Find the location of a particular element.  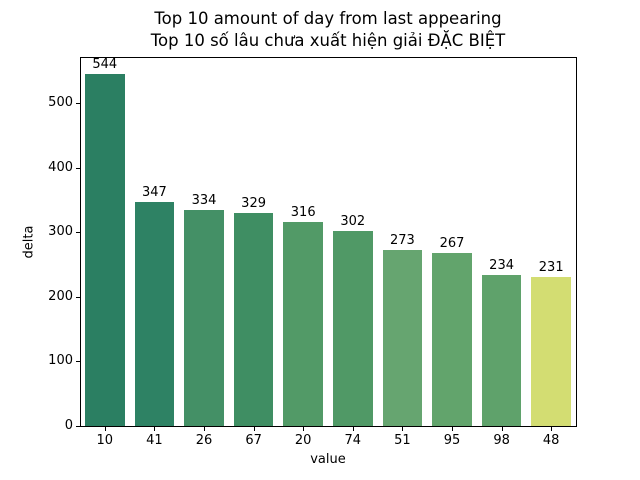

bar-value-label: 231 is located at coordinates (551, 267).